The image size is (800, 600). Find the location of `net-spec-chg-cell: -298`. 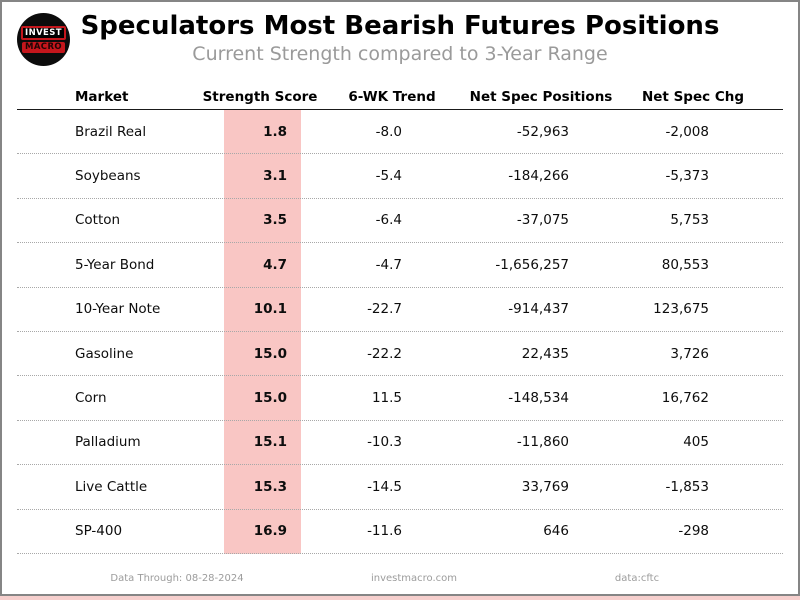

net-spec-chg-cell: -298 is located at coordinates (693, 531).